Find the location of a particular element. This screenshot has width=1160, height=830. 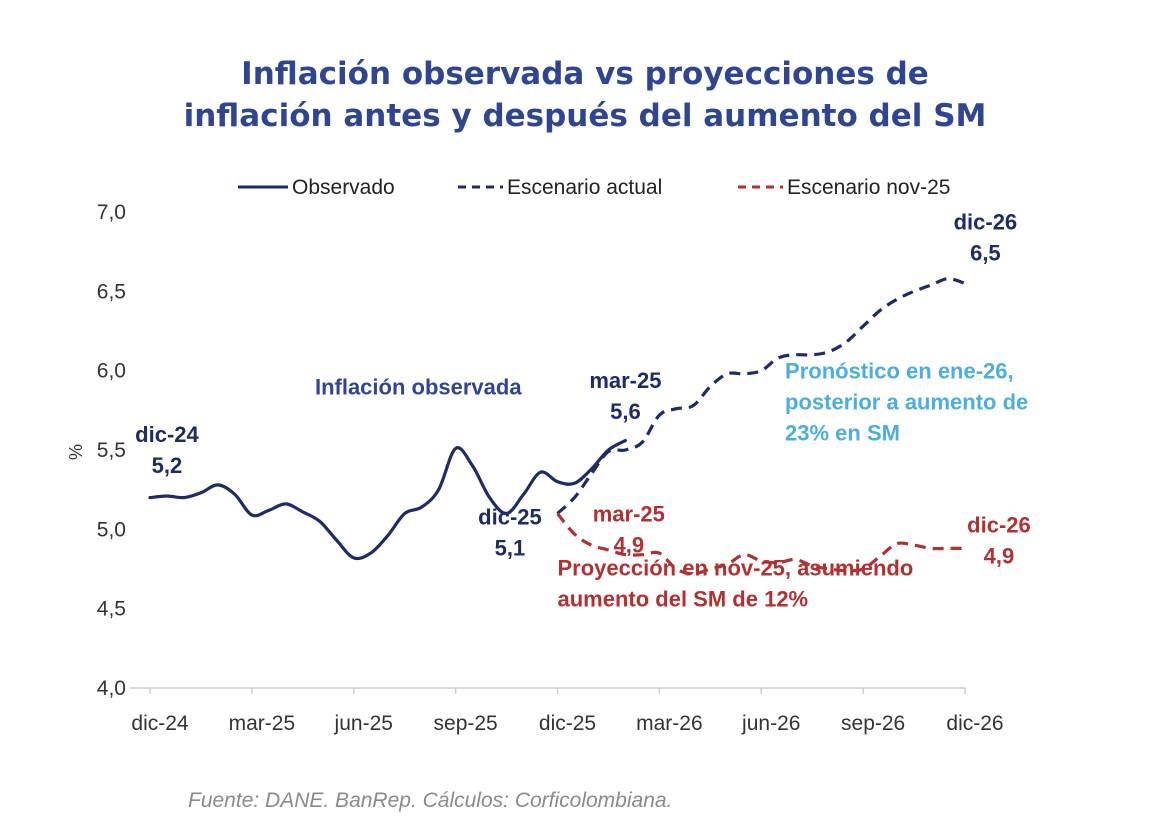

annotation-inflacion-observada: Inflación observada is located at coordinates (418, 386).